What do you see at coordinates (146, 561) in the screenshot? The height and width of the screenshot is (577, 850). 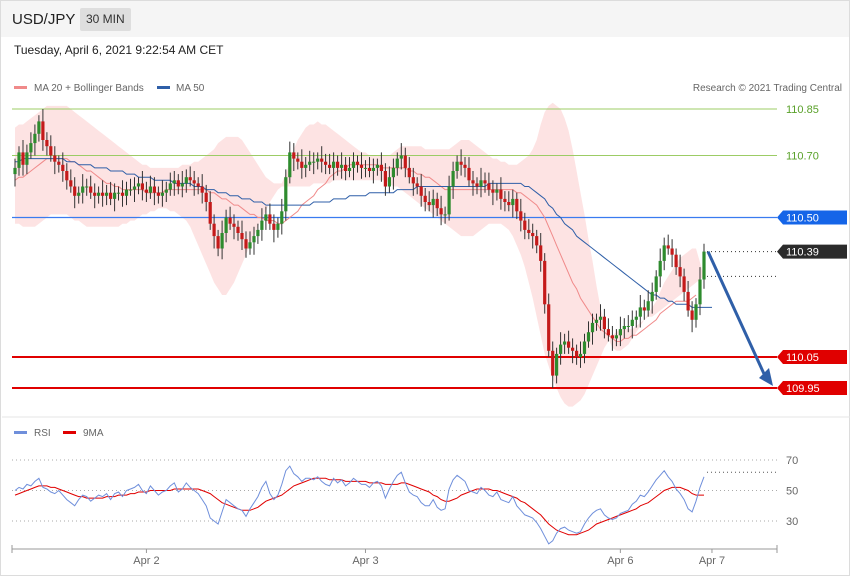 I see `x-label-Apr 2: Apr 2` at bounding box center [146, 561].